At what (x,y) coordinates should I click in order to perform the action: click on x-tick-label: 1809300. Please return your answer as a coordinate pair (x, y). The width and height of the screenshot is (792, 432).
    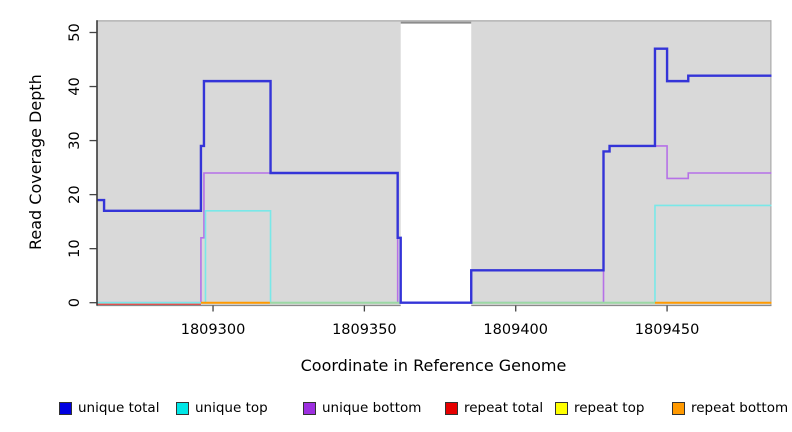
    Looking at the image, I should click on (213, 330).